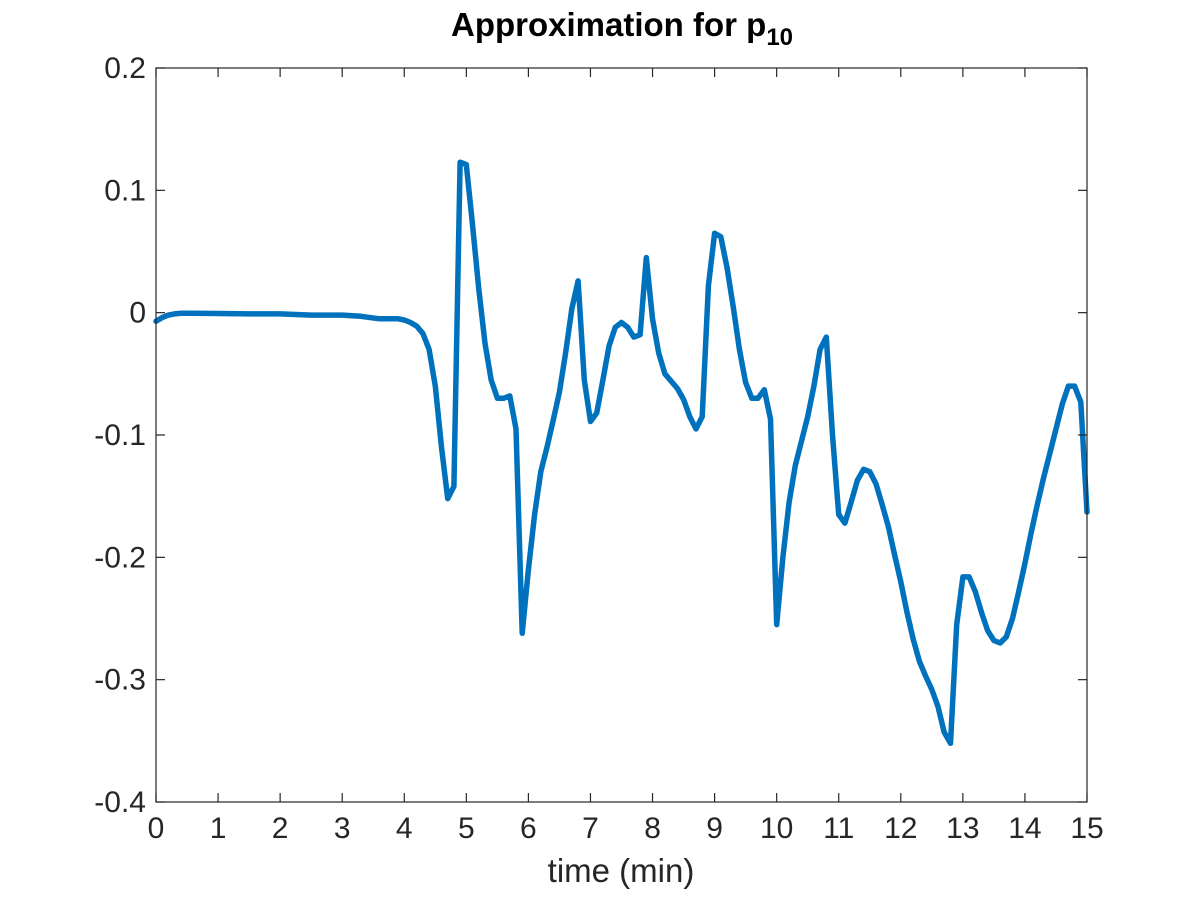 This screenshot has width=1200, height=900. I want to click on x-tick-label: 5, so click(466, 828).